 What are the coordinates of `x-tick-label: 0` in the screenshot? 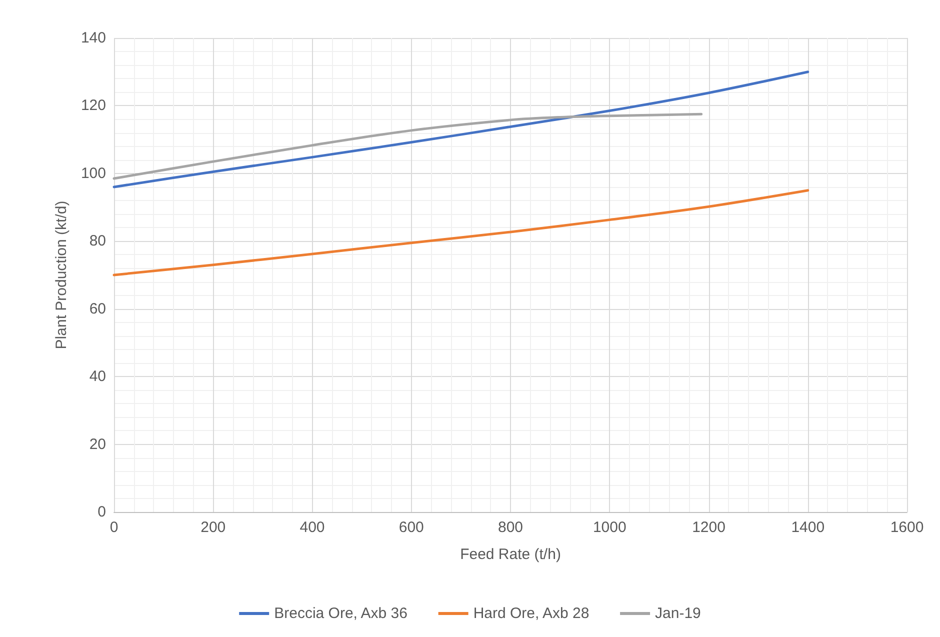 It's located at (114, 527).